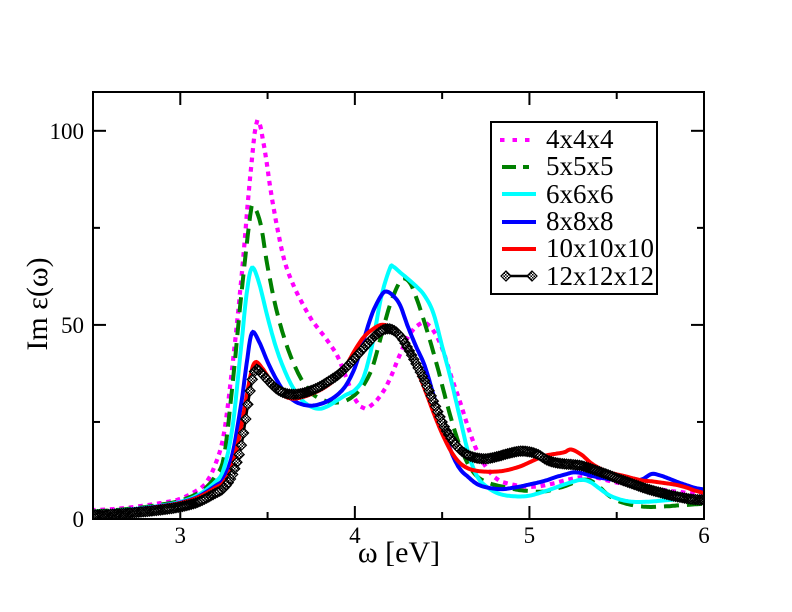 This screenshot has width=792, height=612. I want to click on legend-item-8x8x8: 8x8x8, so click(577, 221).